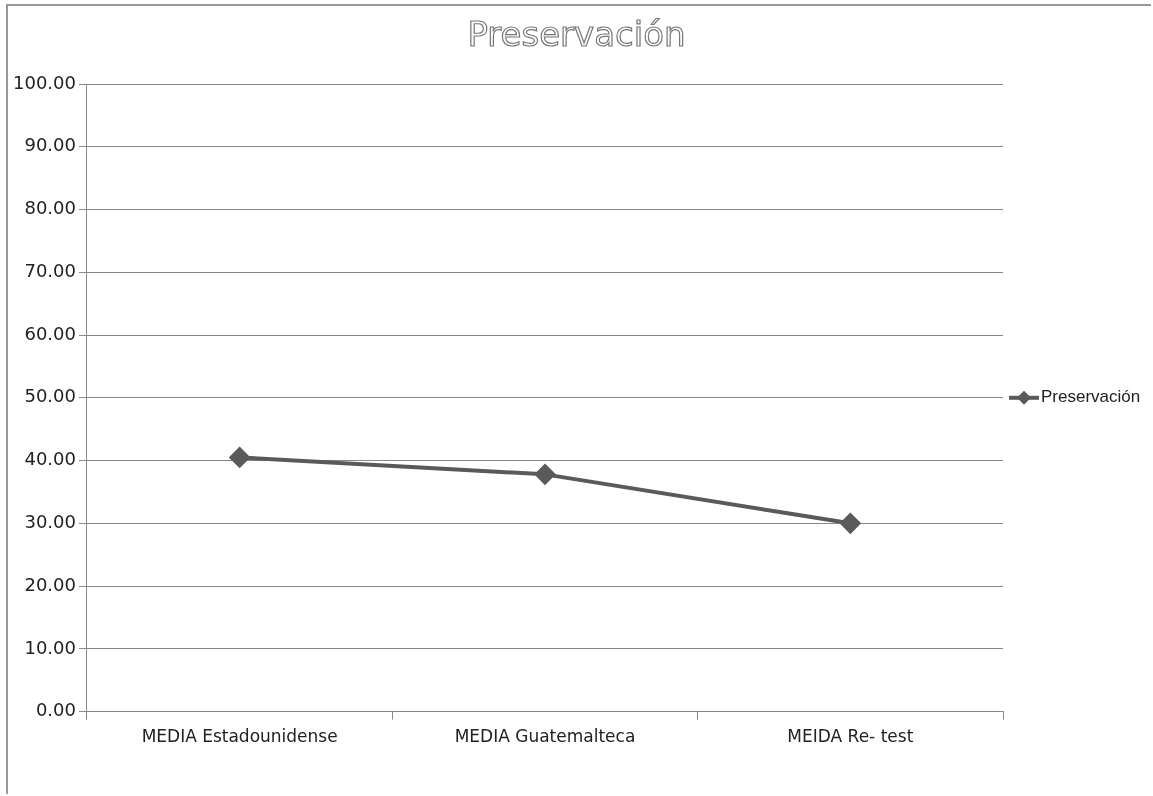  Describe the element at coordinates (545, 736) in the screenshot. I see `x-tick-label: MEDIA Guatemalteca` at that location.